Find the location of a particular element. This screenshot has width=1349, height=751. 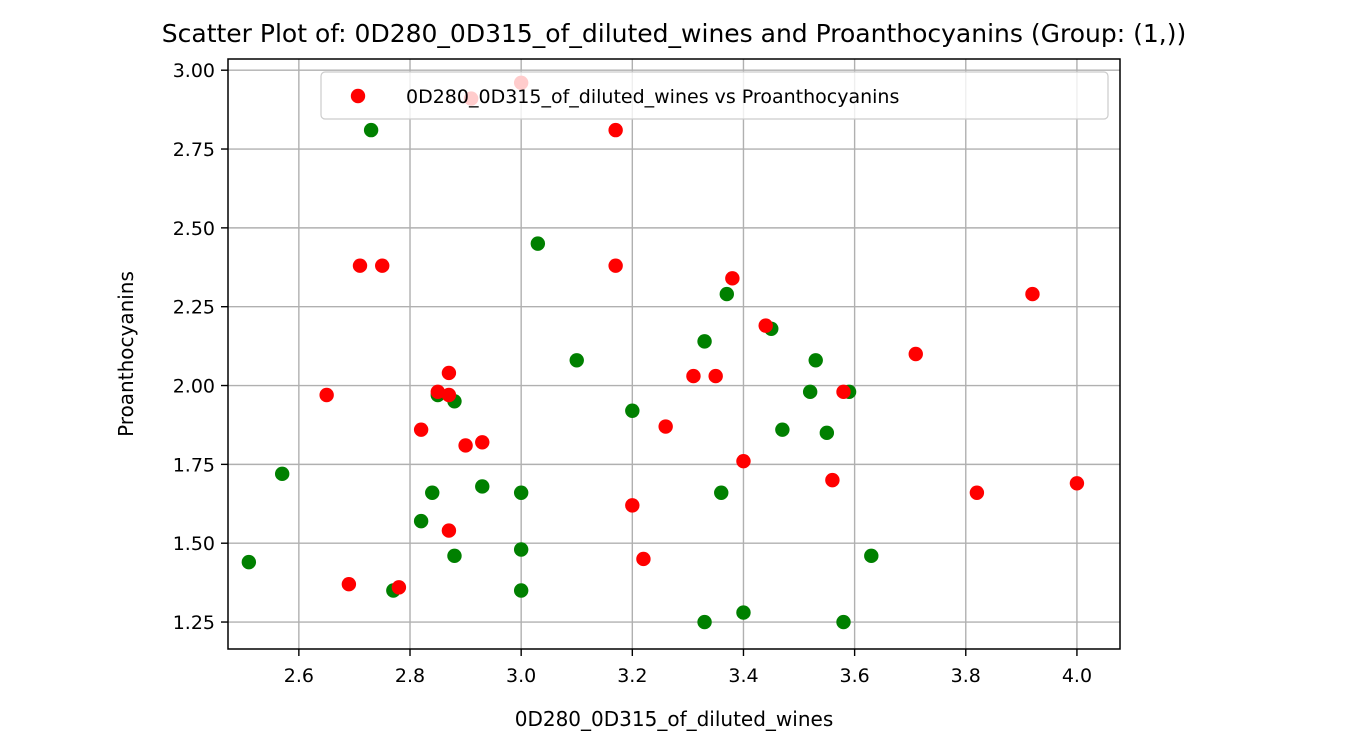

x-tick-label: 2.6 is located at coordinates (299, 676).